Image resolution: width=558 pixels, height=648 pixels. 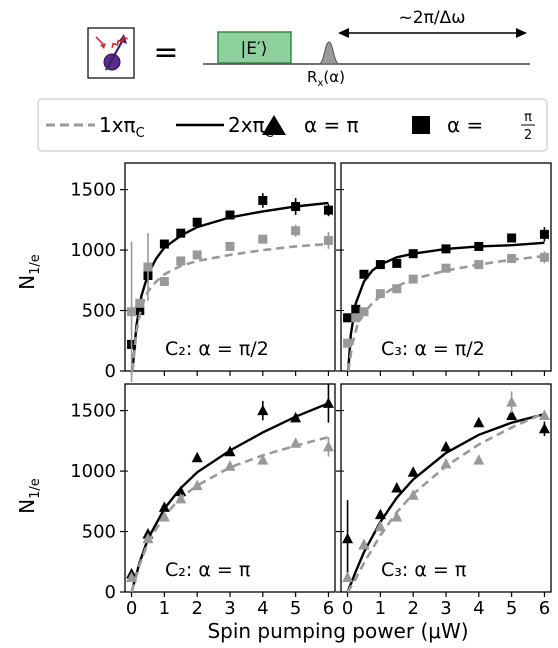 What do you see at coordinates (528, 135) in the screenshot?
I see `legend-frac-den: 2` at bounding box center [528, 135].